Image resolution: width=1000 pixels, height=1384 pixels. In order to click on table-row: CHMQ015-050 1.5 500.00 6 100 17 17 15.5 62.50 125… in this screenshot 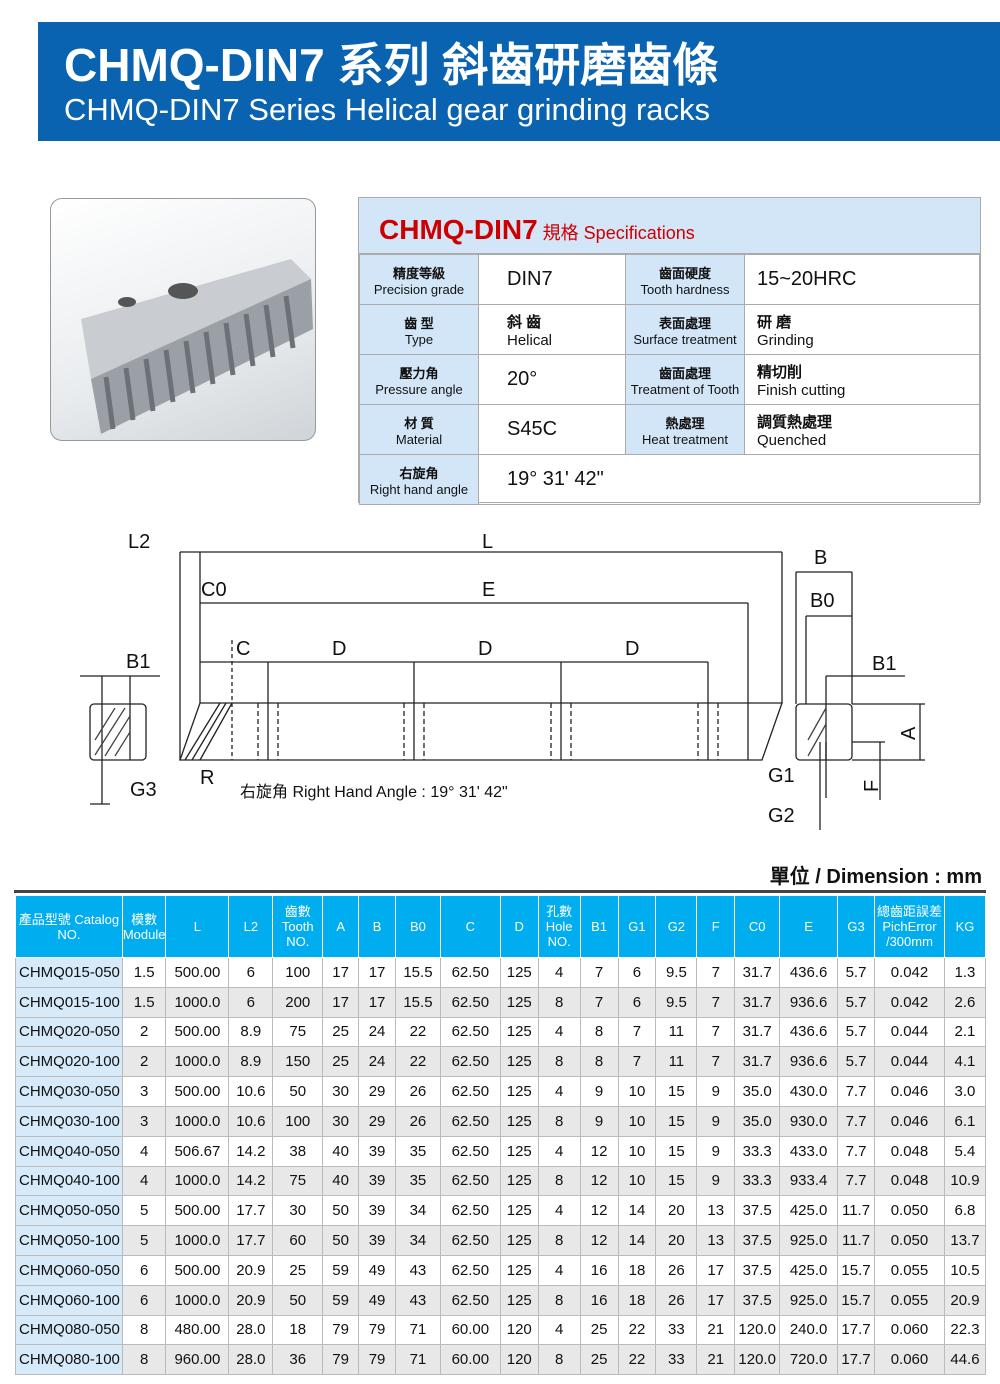, I will do `click(501, 972)`.